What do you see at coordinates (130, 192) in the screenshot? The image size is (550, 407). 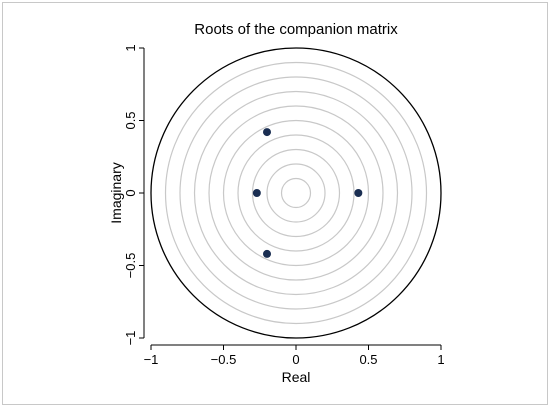 I see `y-tick-label: 0` at bounding box center [130, 192].